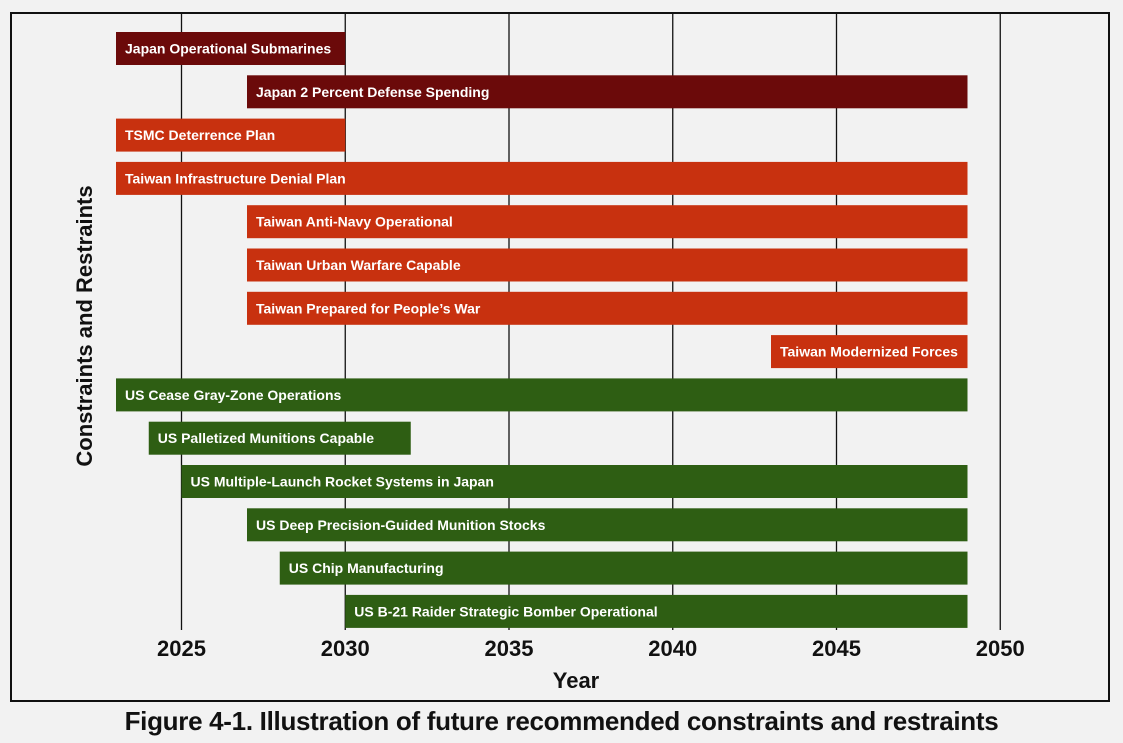 This screenshot has width=1123, height=743. What do you see at coordinates (181, 648) in the screenshot?
I see `x-tick-label: 2025` at bounding box center [181, 648].